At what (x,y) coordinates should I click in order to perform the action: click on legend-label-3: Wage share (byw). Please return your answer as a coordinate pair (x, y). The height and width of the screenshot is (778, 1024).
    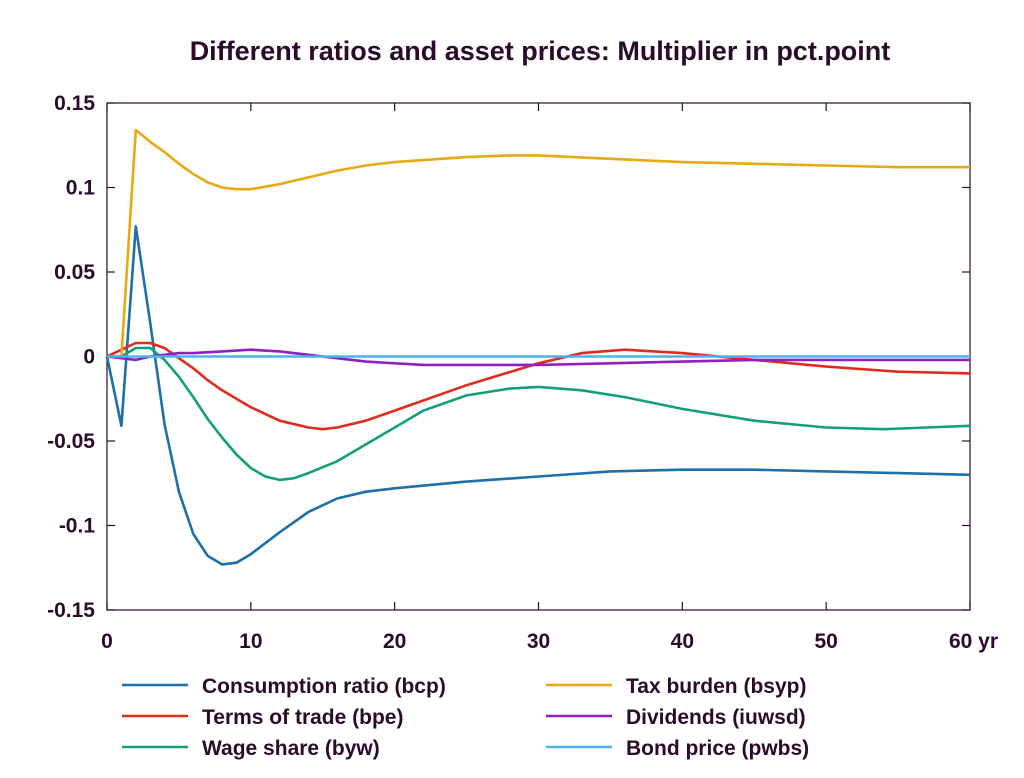
    Looking at the image, I should click on (291, 748).